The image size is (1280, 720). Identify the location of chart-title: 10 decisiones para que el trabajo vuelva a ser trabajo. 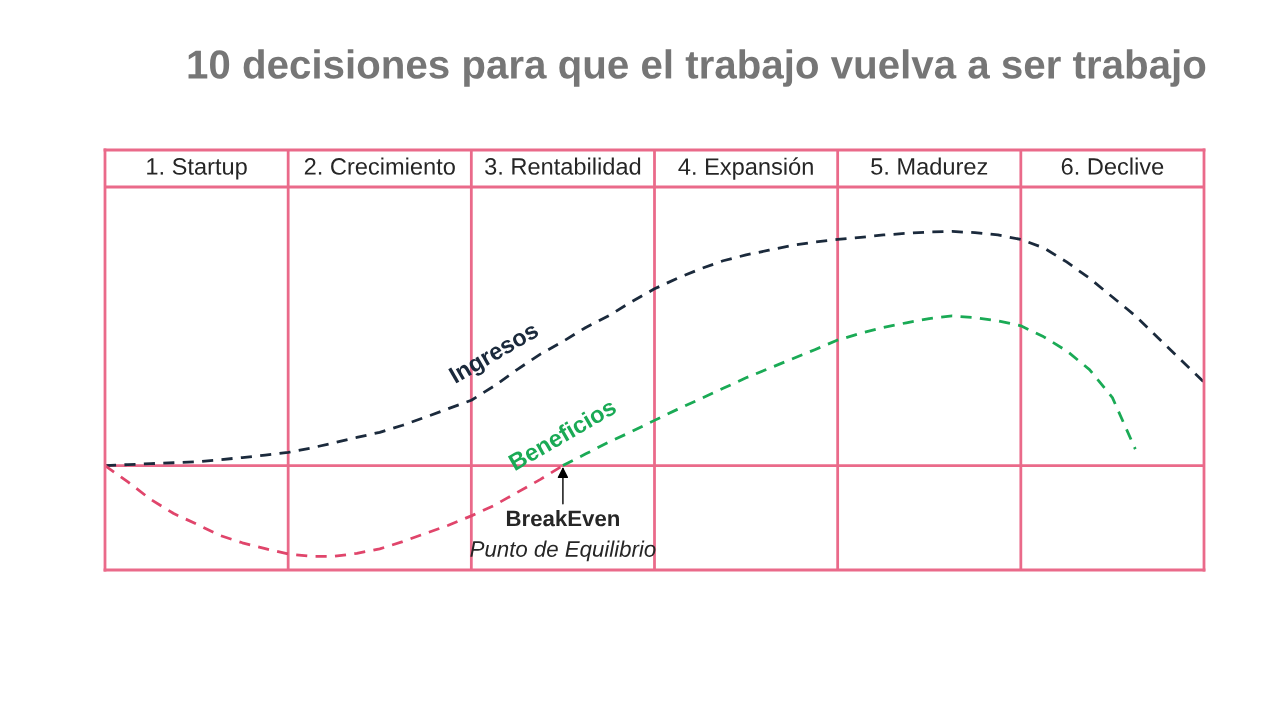
(697, 68).